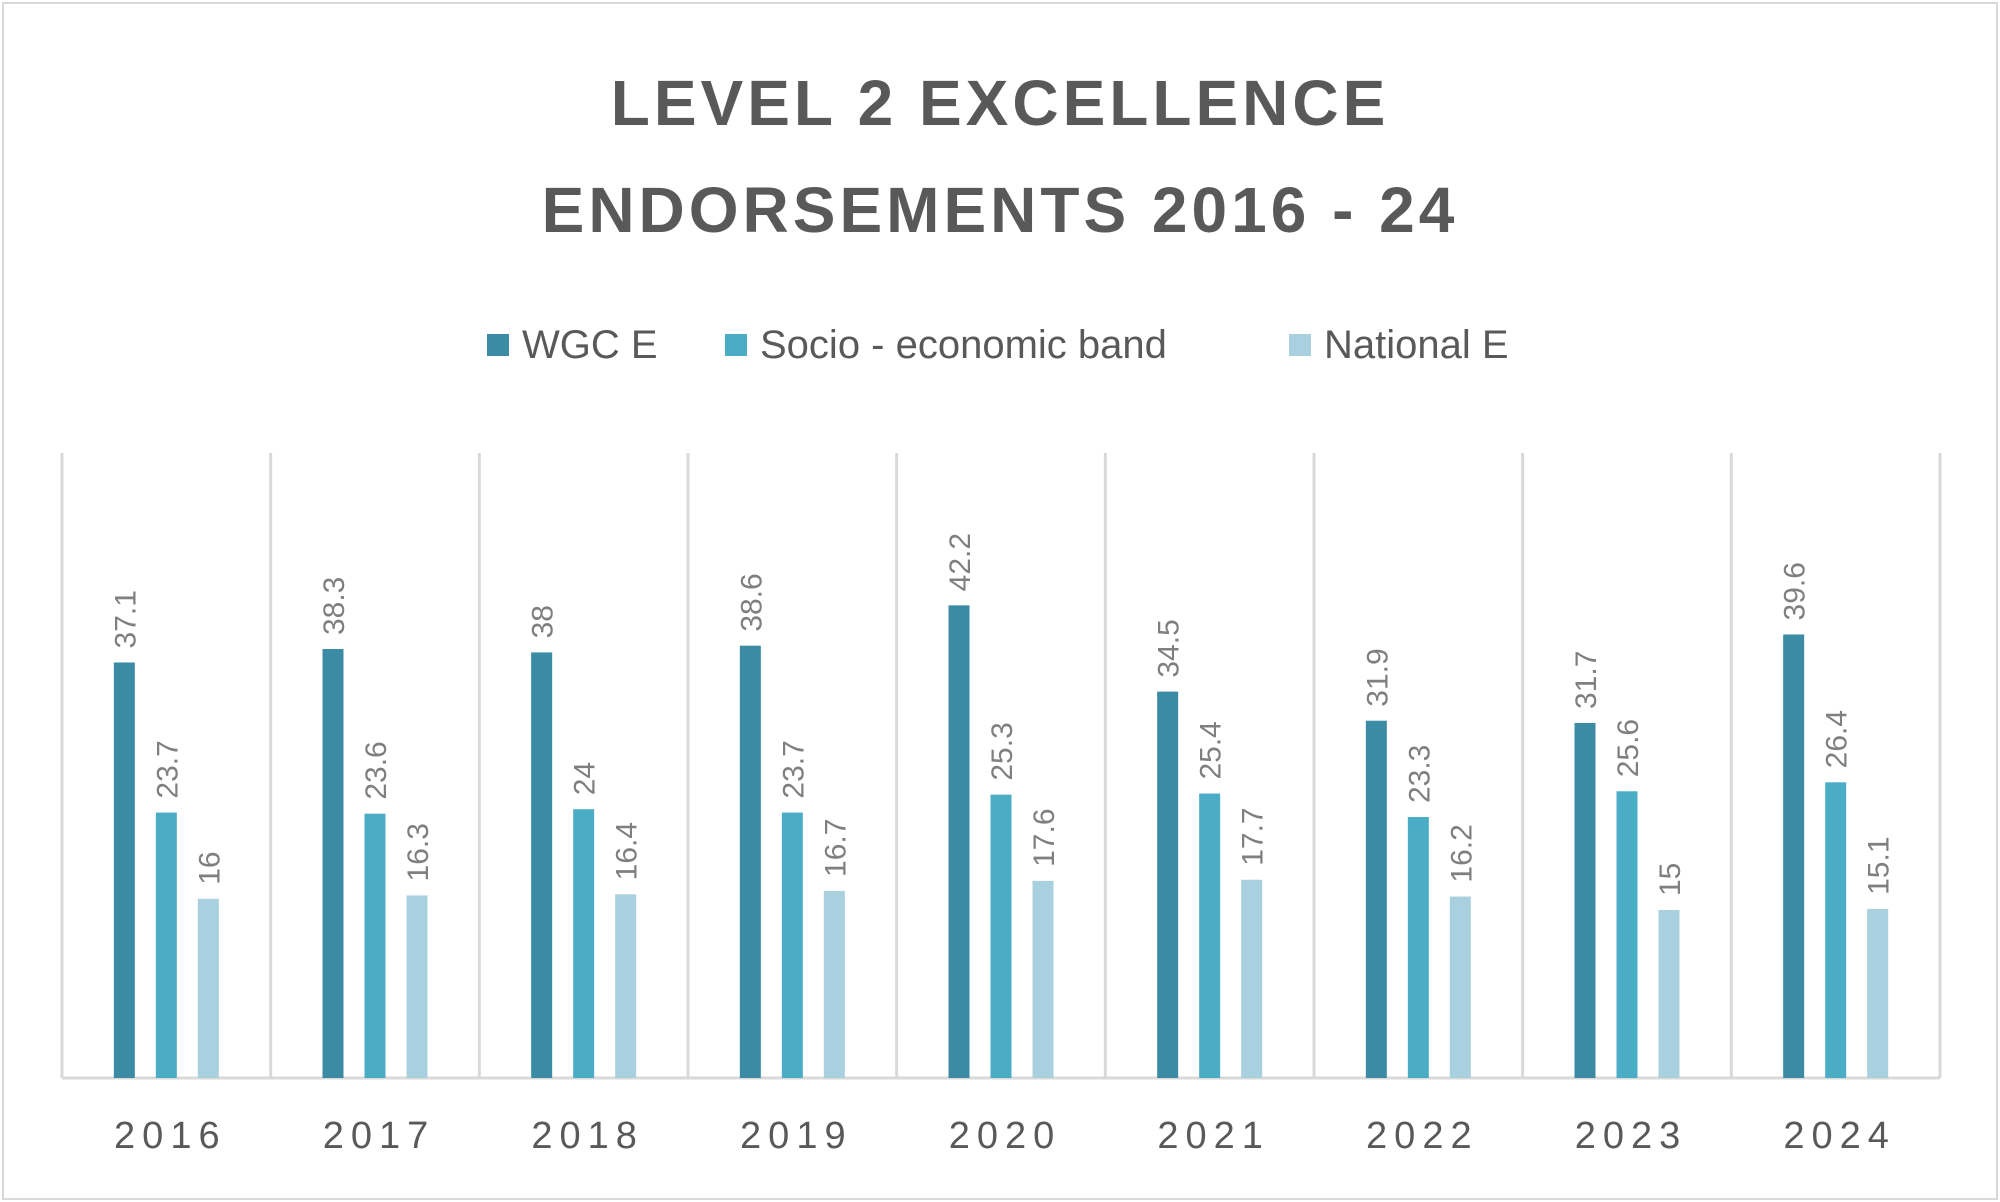 Image resolution: width=2000 pixels, height=1202 pixels. What do you see at coordinates (1211, 750) in the screenshot?
I see `data-label-socio-economic-band-2021: 25.4` at bounding box center [1211, 750].